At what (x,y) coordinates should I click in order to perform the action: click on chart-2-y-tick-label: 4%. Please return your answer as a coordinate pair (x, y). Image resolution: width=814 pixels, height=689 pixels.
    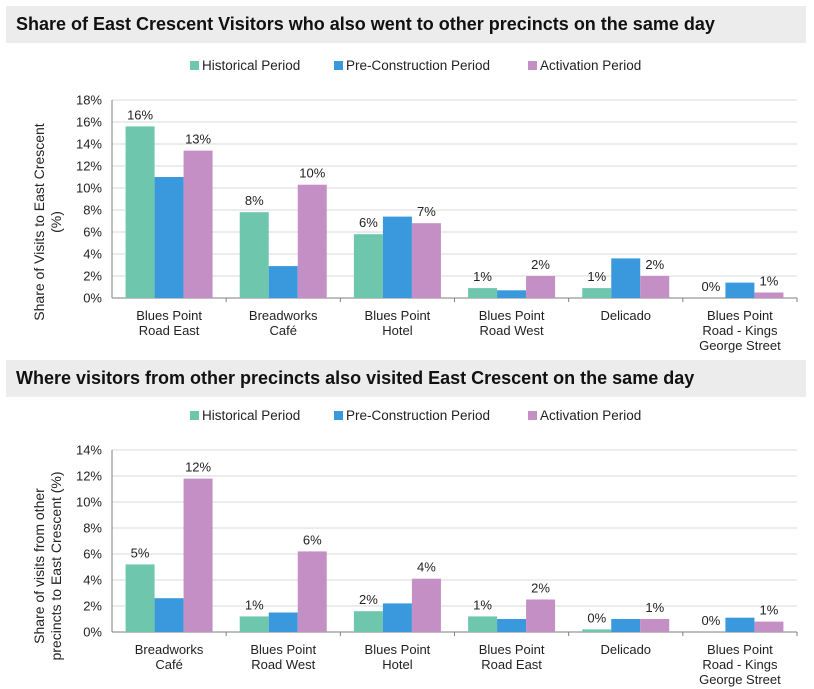
    Looking at the image, I should click on (92, 580).